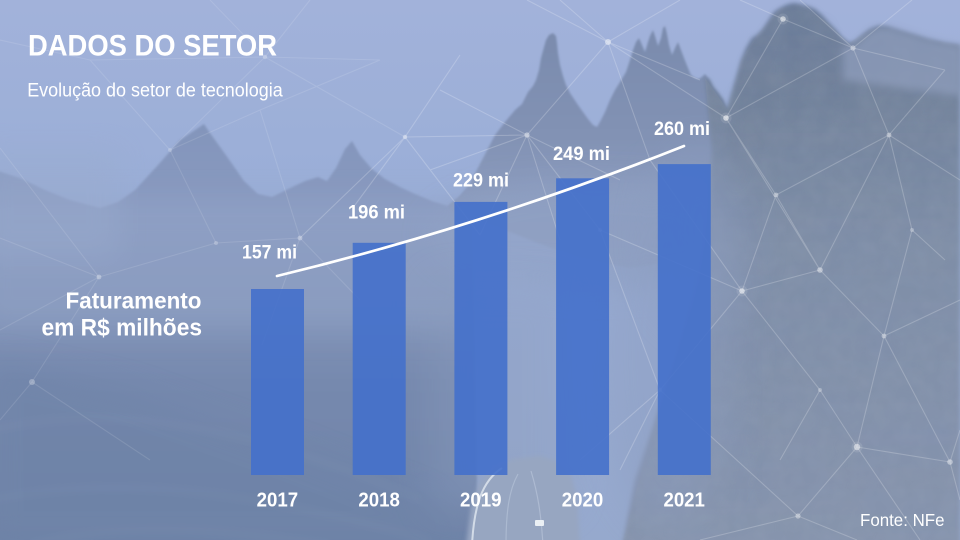 The image size is (960, 540). Describe the element at coordinates (122, 327) in the screenshot. I see `svg-text: em R$ milhões` at that location.